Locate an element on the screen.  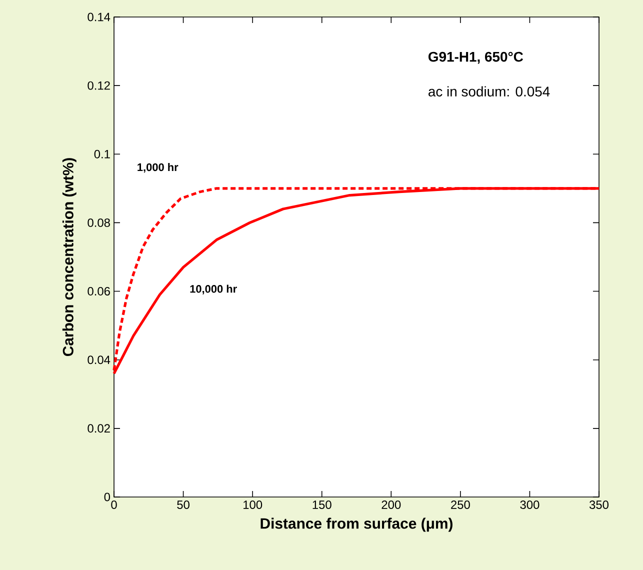
text: 1,000 hr is located at coordinates (158, 168).